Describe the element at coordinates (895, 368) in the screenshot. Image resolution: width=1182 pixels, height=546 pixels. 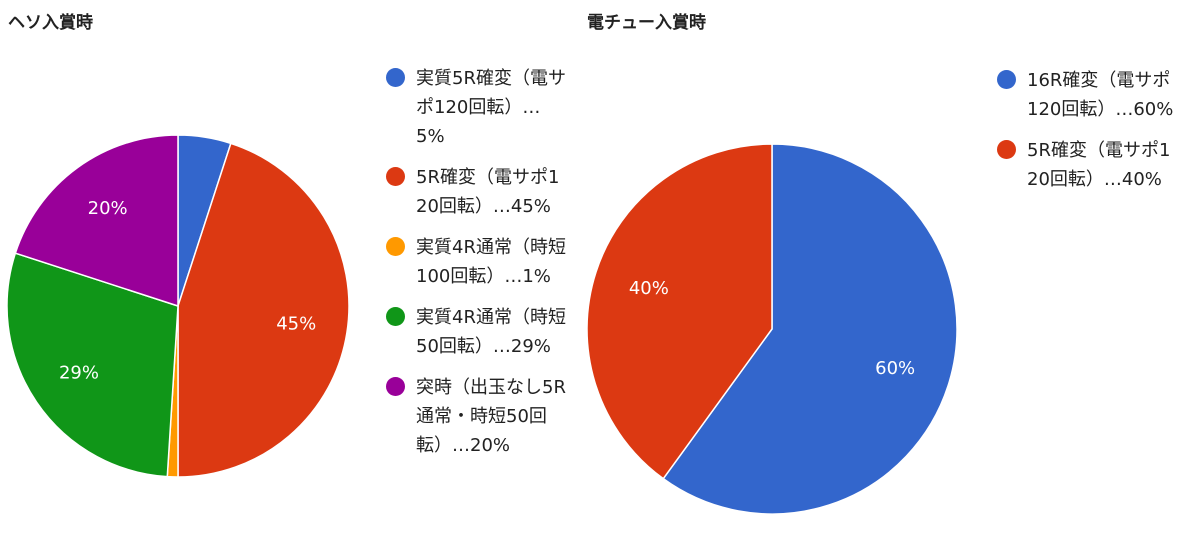
I see `slice-data-label: 60%` at that location.